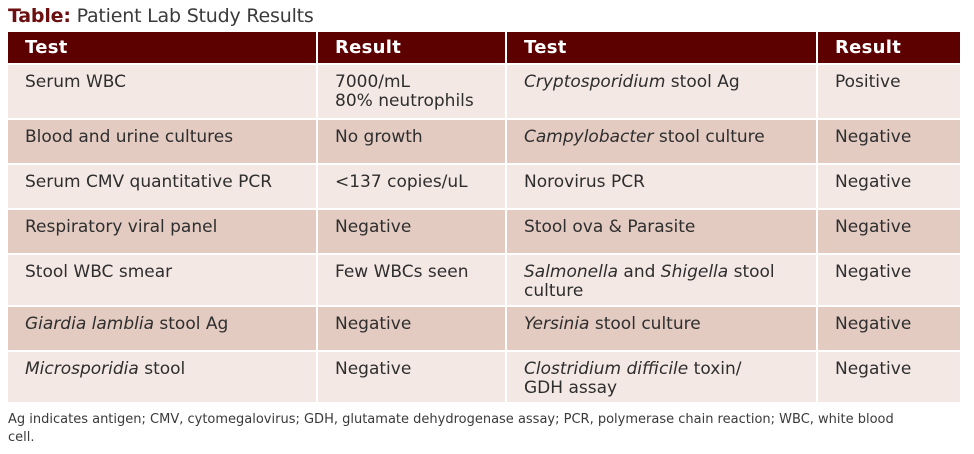 The width and height of the screenshot is (974, 454). What do you see at coordinates (589, 137) in the screenshot?
I see `cell-text: Campylobacter` at bounding box center [589, 137].